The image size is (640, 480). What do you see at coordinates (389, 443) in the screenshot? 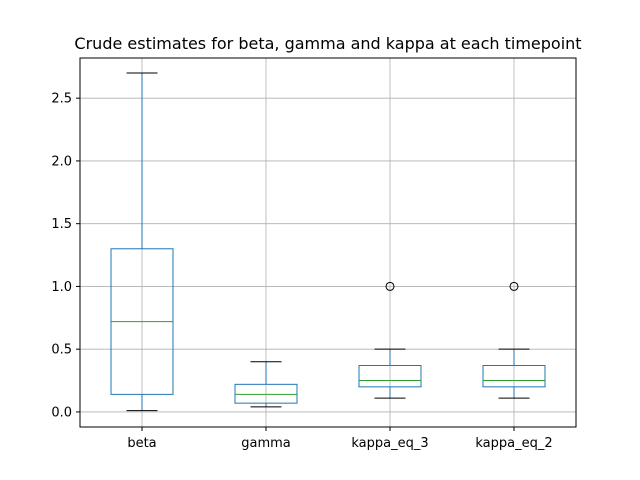
I see `x-tick-label: kappa_eq_3` at bounding box center [389, 443].